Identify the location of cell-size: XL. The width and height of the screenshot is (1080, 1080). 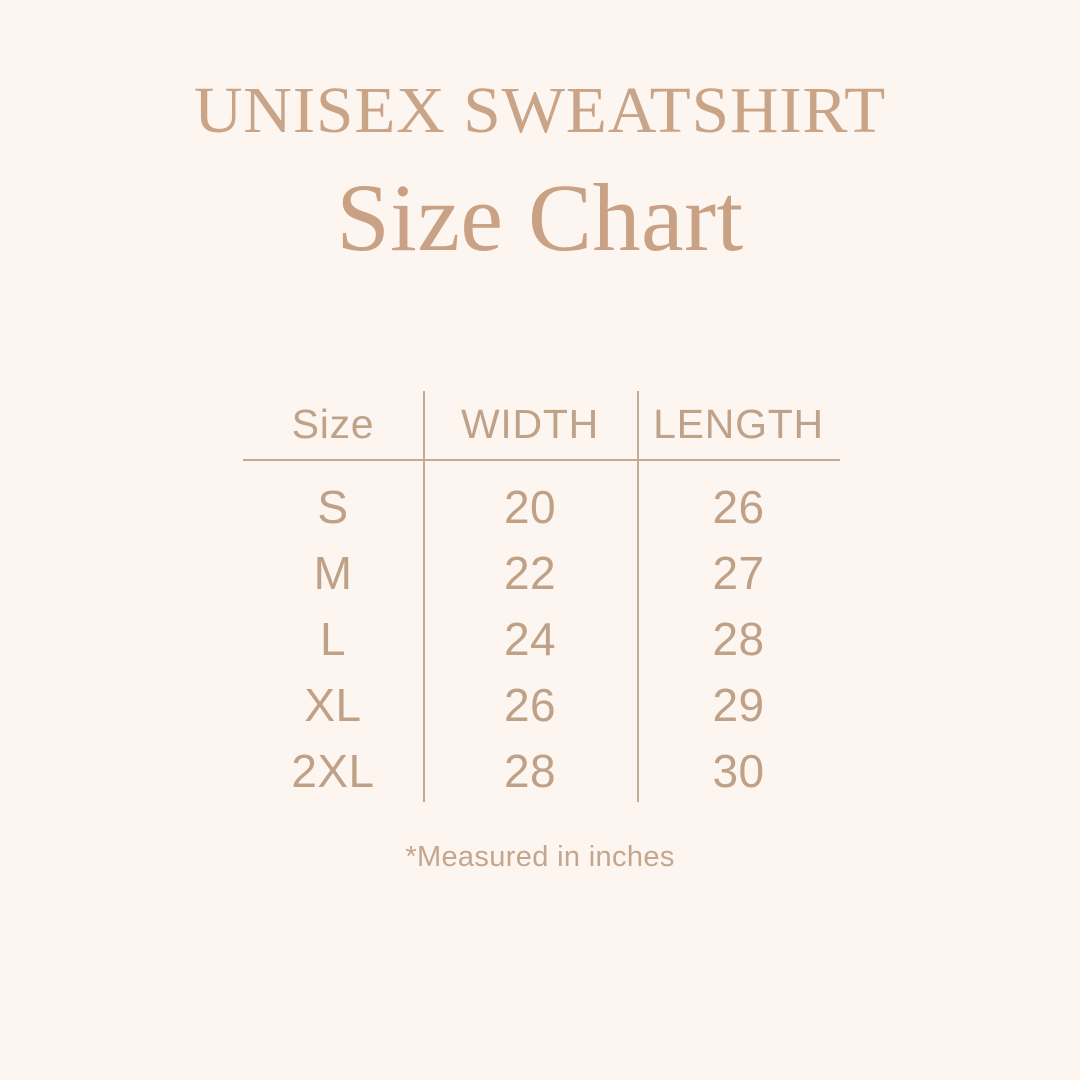
(333, 705).